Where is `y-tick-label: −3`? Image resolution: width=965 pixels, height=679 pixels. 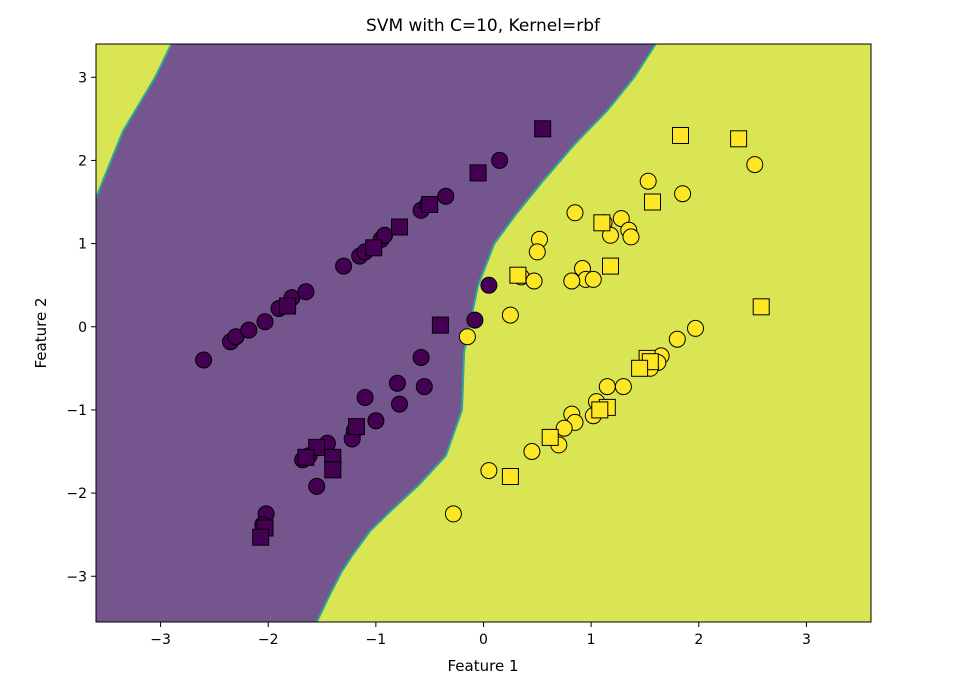
y-tick-label: −3 is located at coordinates (76, 577).